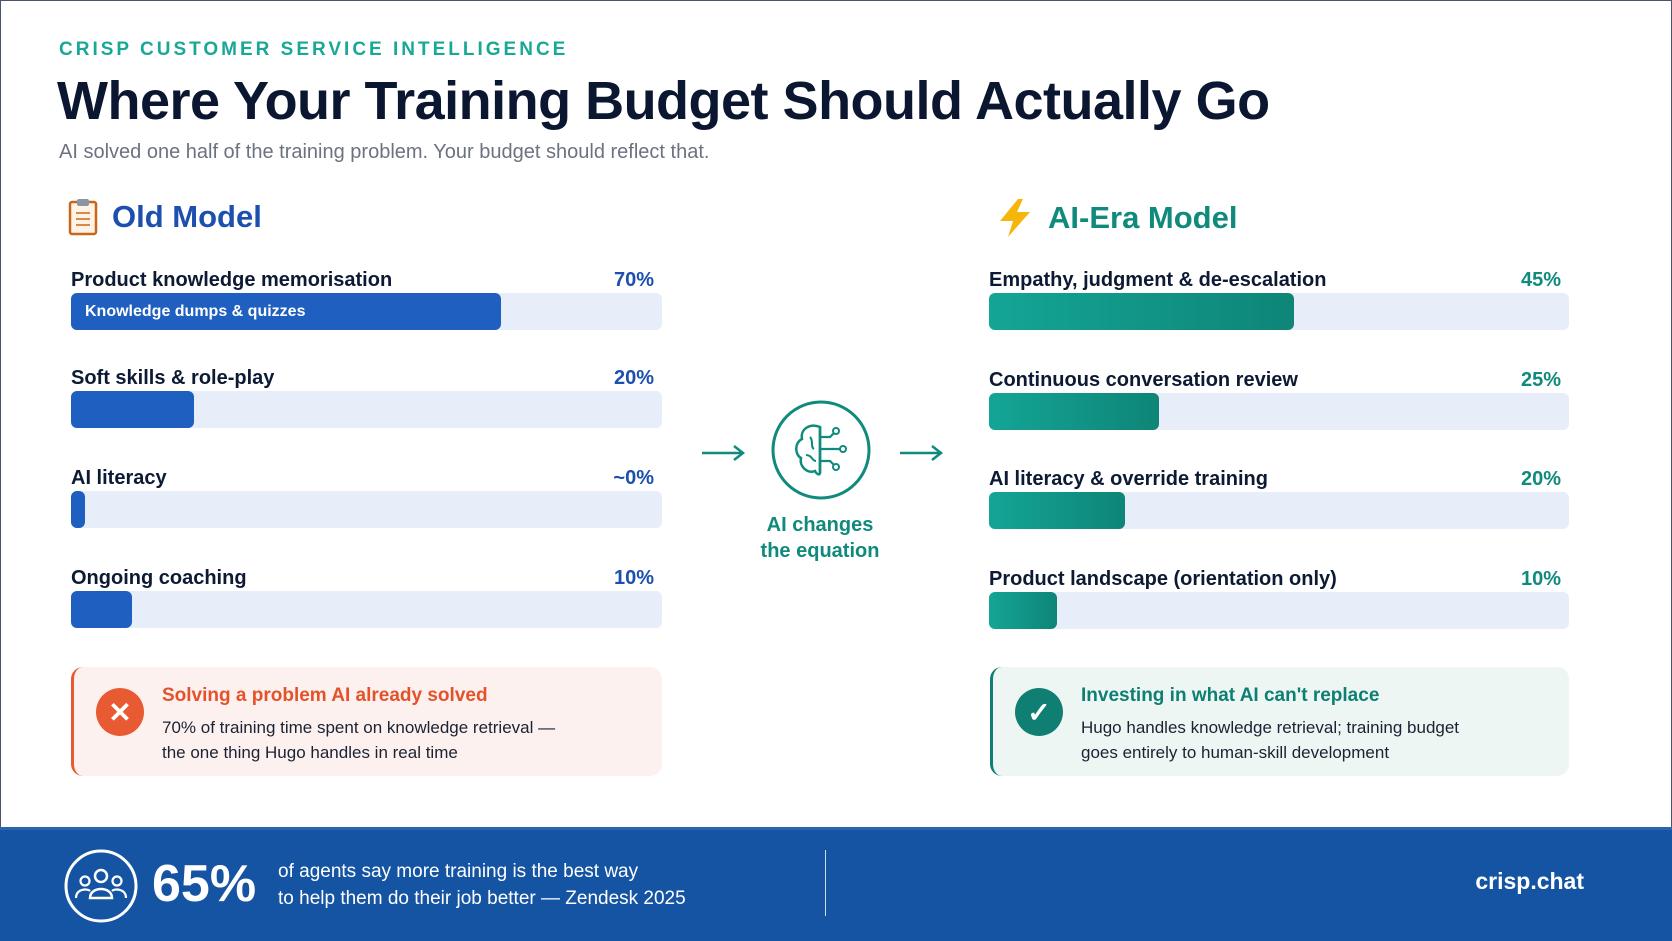 The height and width of the screenshot is (941, 1672). I want to click on row-percent: ~0%, so click(633, 478).